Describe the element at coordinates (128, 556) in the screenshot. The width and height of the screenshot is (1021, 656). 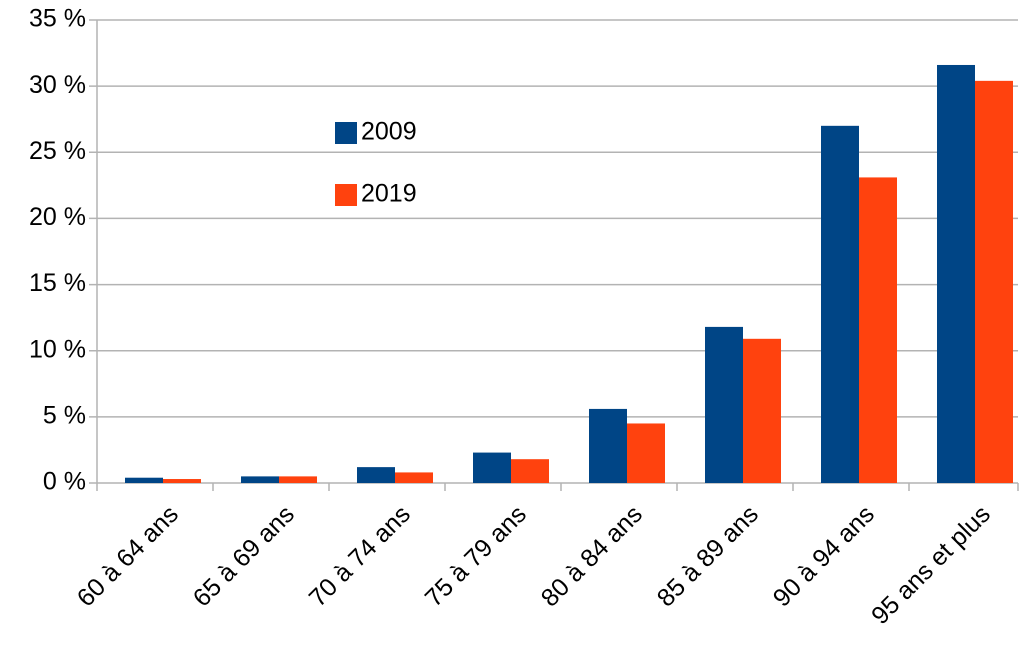
I see `x-tick-label: 60 à 64 ans` at that location.